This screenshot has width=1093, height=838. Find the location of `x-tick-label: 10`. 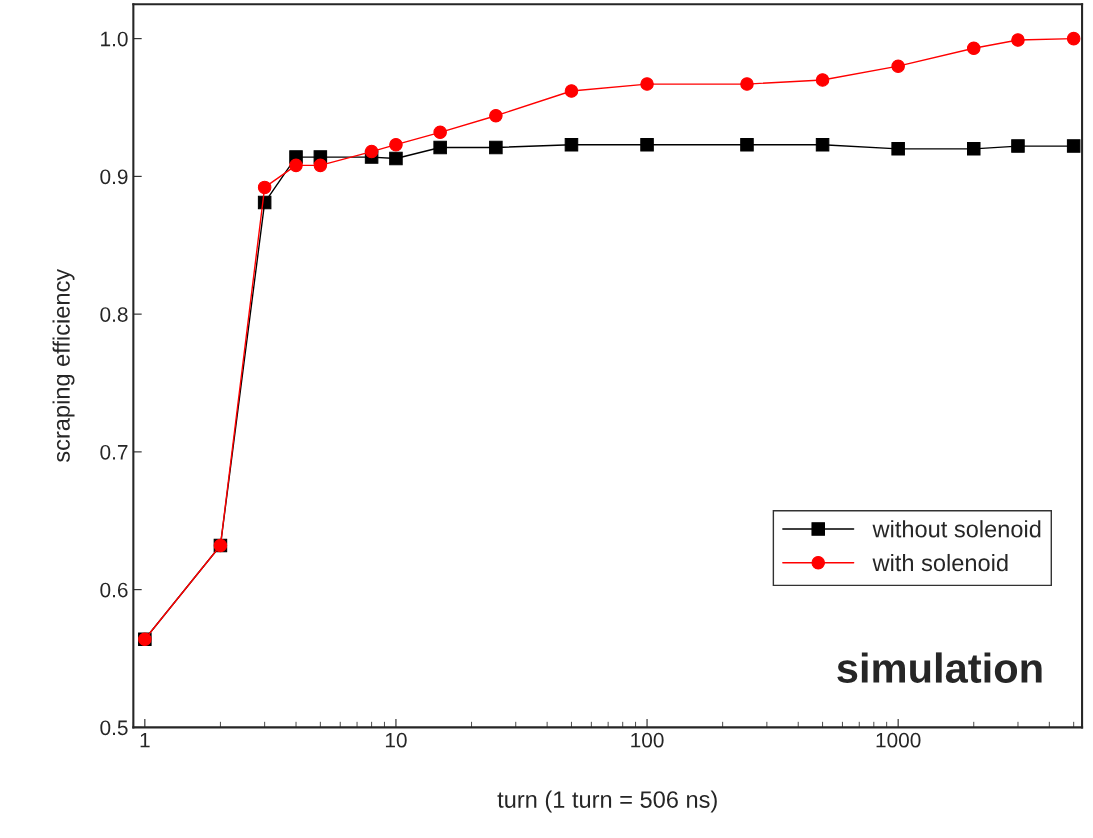

x-tick-label: 10 is located at coordinates (396, 740).